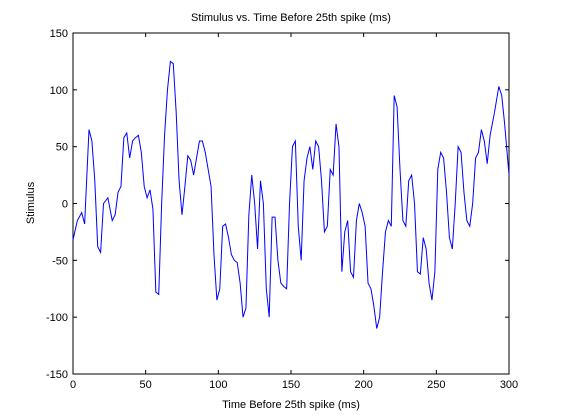 This screenshot has height=420, width=561. Describe the element at coordinates (218, 385) in the screenshot. I see `x-tick-label: 100` at that location.